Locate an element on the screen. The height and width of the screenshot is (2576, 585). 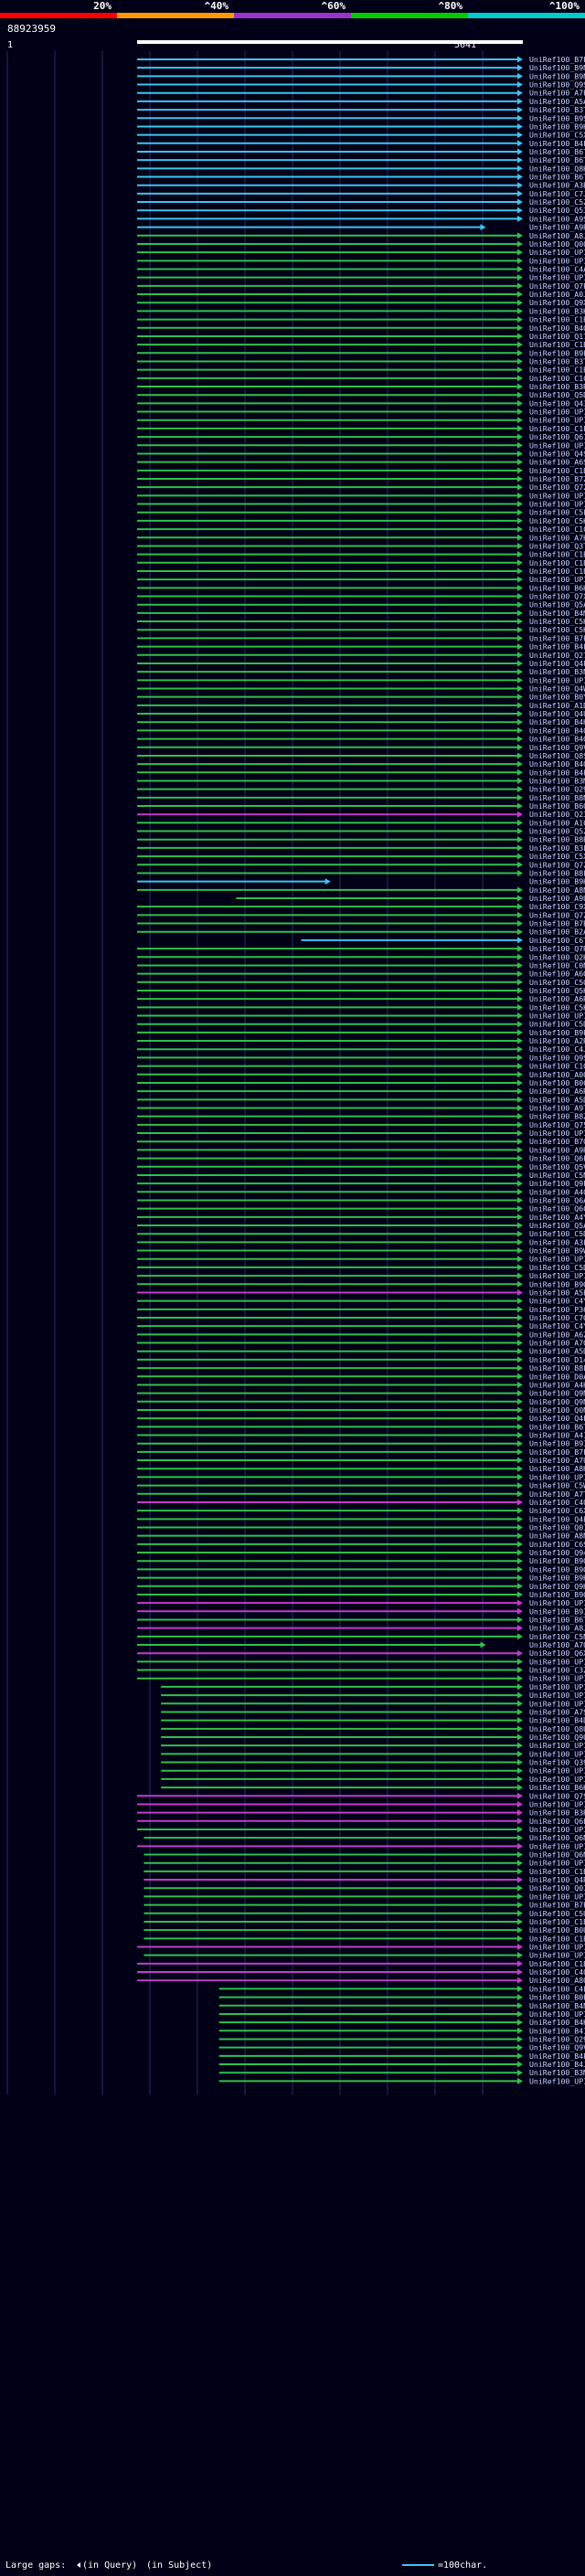
hit-label: UniRef100_C5X225 is located at coordinates (557, 856).